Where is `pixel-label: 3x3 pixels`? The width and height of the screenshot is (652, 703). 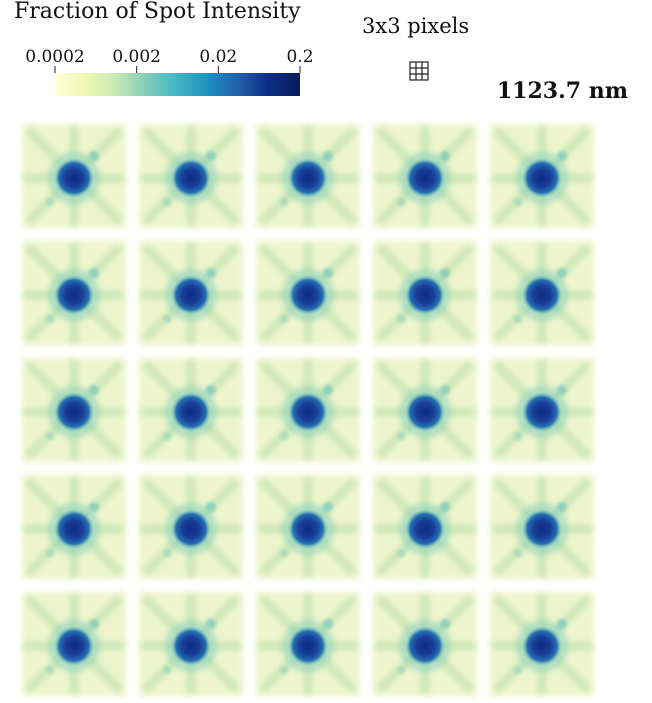
pixel-label: 3x3 pixels is located at coordinates (415, 26).